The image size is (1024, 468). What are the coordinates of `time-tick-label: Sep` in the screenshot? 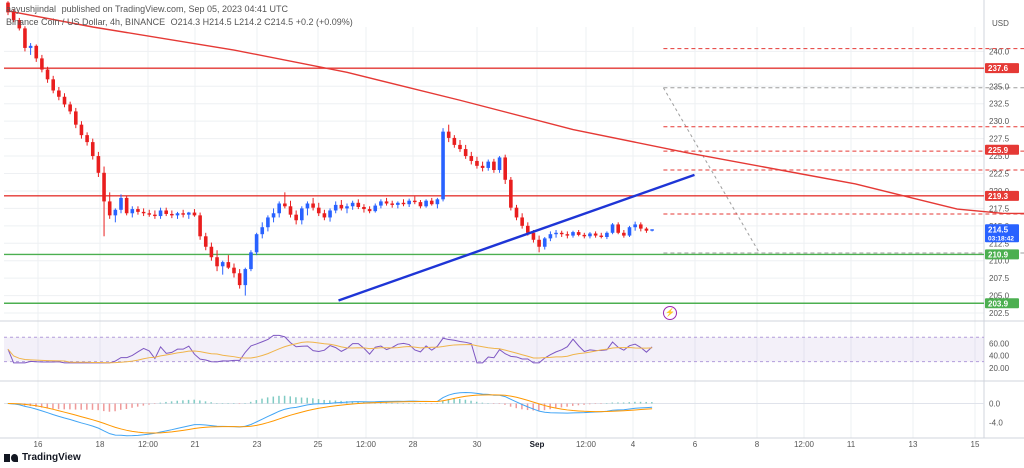 It's located at (537, 444).